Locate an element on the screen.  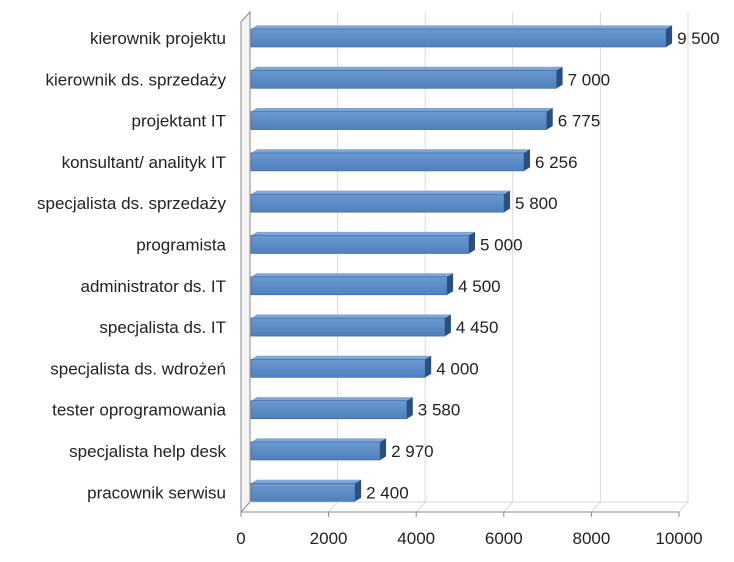
category-label: projektant IT is located at coordinates (179, 121).